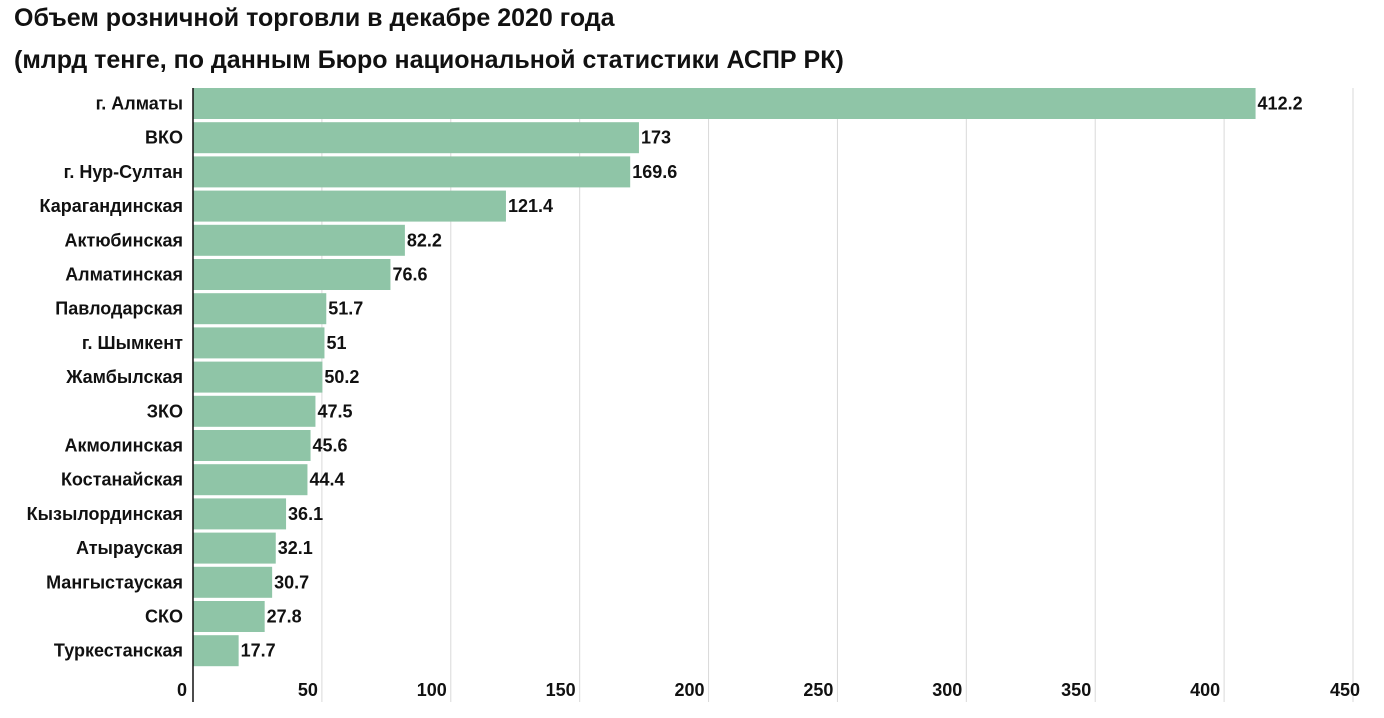  What do you see at coordinates (530, 206) in the screenshot?
I see `data-label: 121.4` at bounding box center [530, 206].